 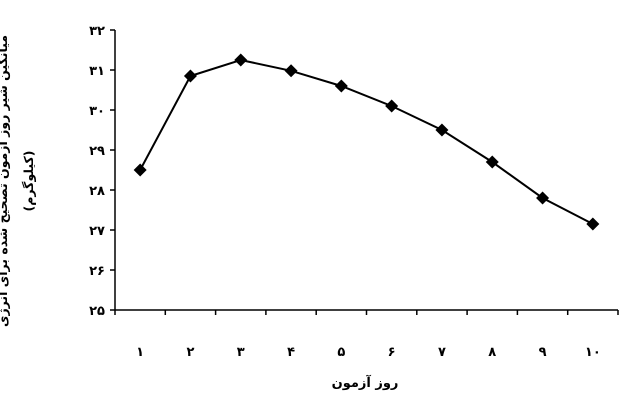 What do you see at coordinates (140, 352) in the screenshot?
I see `x-tick-label: ۱` at bounding box center [140, 352].